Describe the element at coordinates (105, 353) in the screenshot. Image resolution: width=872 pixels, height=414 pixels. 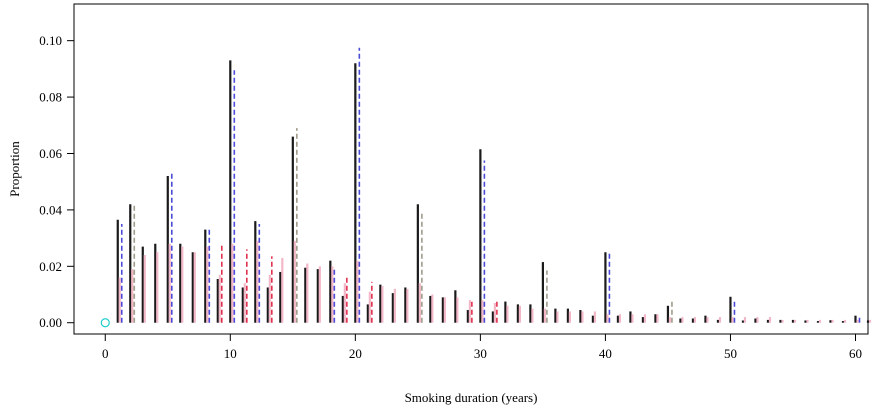
I see `x-tick-label-0: 0` at that location.